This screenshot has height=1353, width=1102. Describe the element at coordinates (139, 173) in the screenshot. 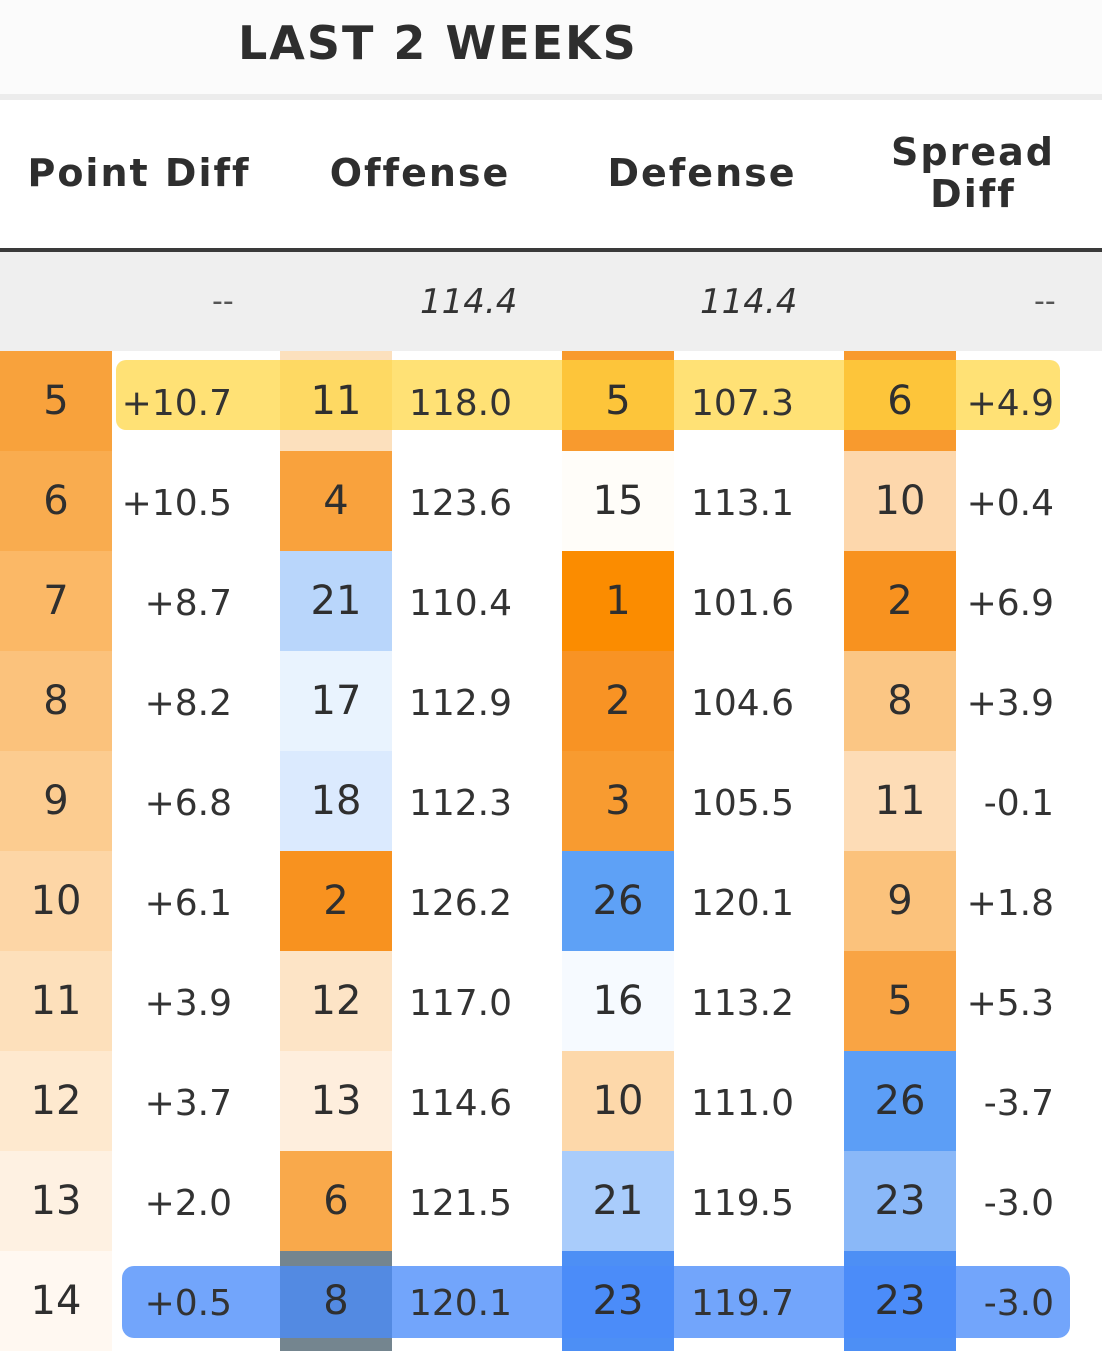

I see `header-point-diff: Point Diff` at that location.